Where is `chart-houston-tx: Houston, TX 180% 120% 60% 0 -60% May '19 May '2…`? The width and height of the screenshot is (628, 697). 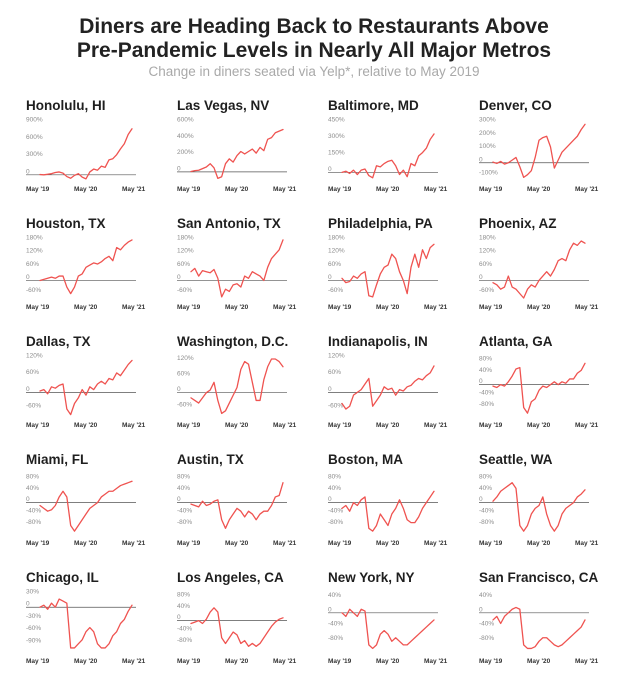 chart-houston-tx: Houston, TX 180% 120% 60% 0 -60% May '19 May '2… is located at coordinates (96, 271).